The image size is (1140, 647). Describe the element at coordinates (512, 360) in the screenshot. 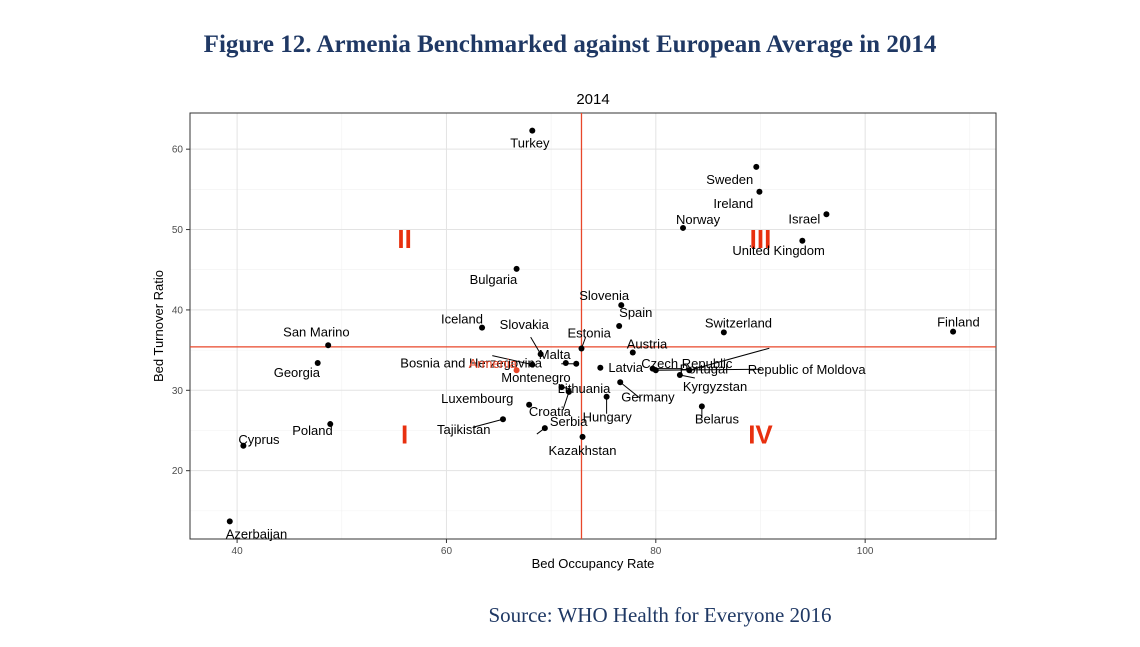

I see `leader-bosnia-and-herzegovina` at that location.